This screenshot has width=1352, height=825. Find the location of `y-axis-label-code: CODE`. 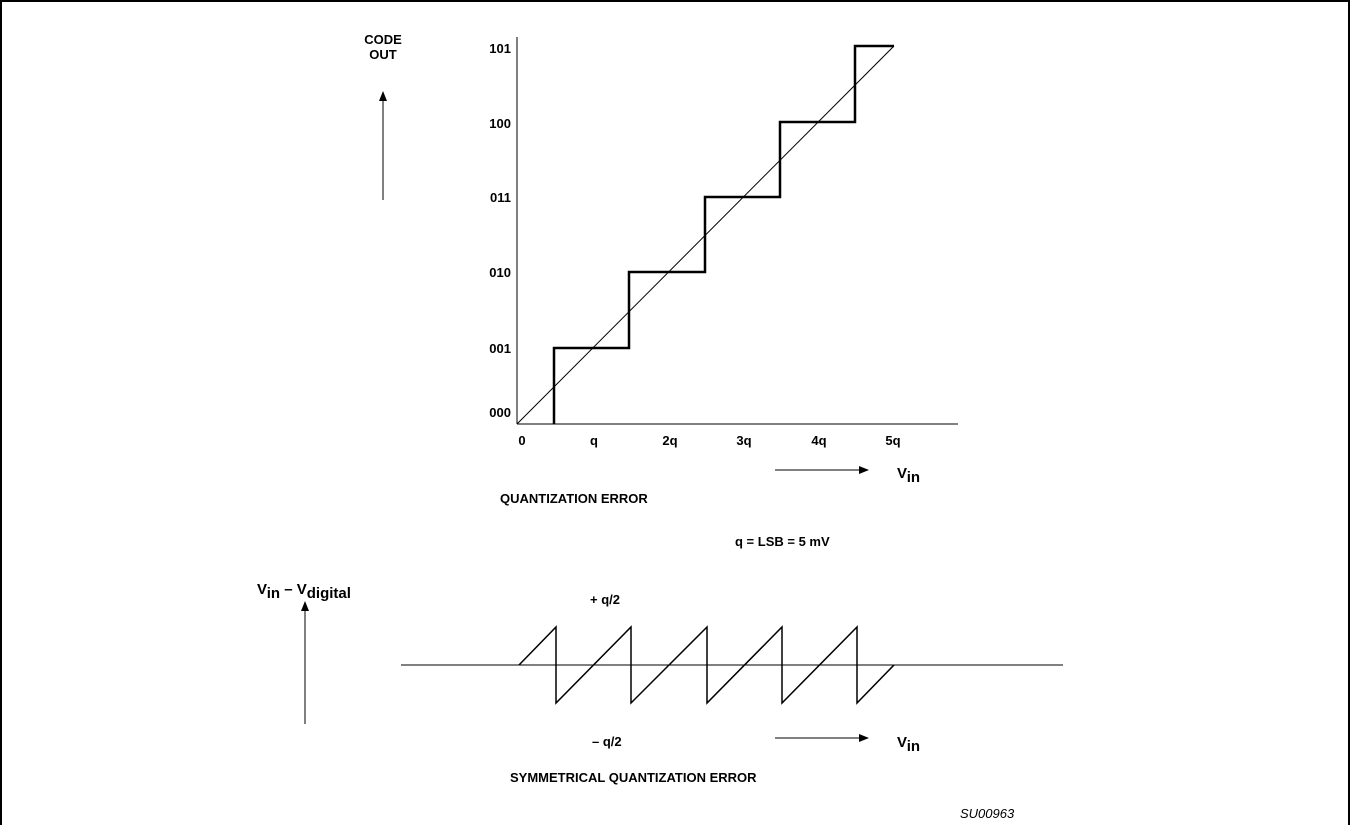

y-axis-label-code: CODE is located at coordinates (383, 39).